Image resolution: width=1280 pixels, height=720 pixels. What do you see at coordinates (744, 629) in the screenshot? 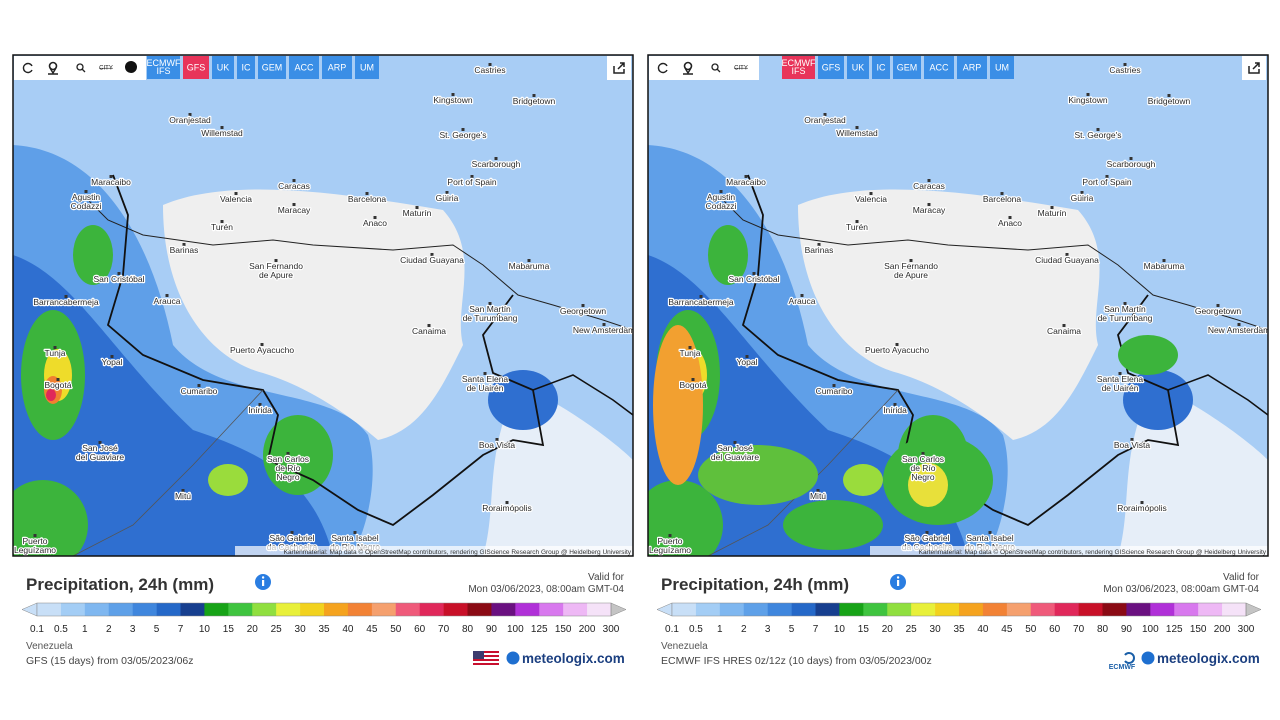
I see `legend-tick-label: 2` at bounding box center [744, 629].